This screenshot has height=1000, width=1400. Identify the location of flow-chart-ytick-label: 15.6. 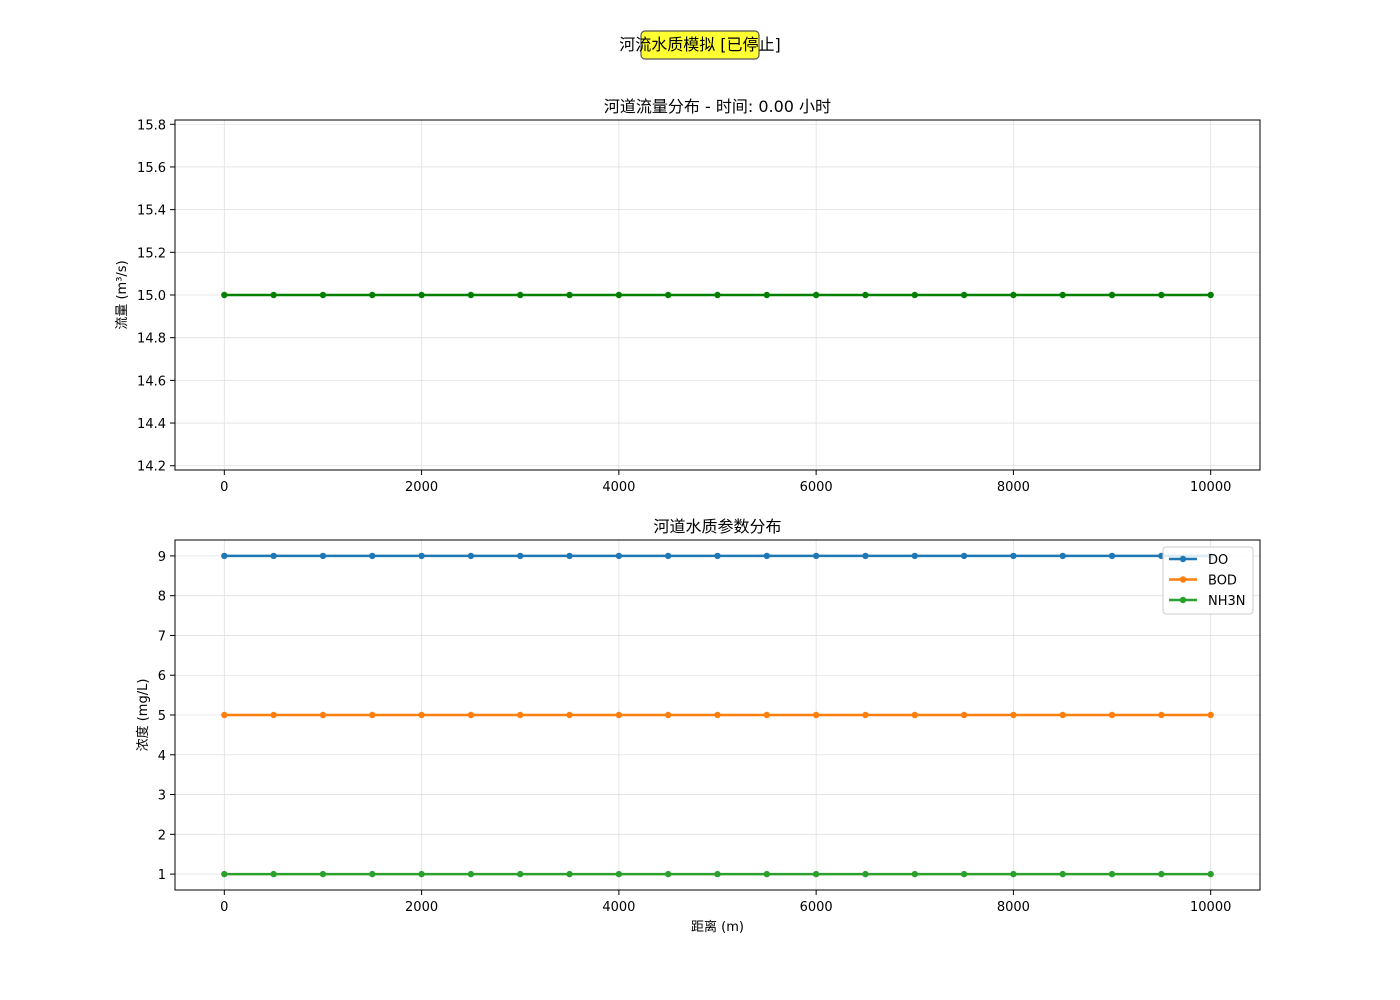
(151, 168).